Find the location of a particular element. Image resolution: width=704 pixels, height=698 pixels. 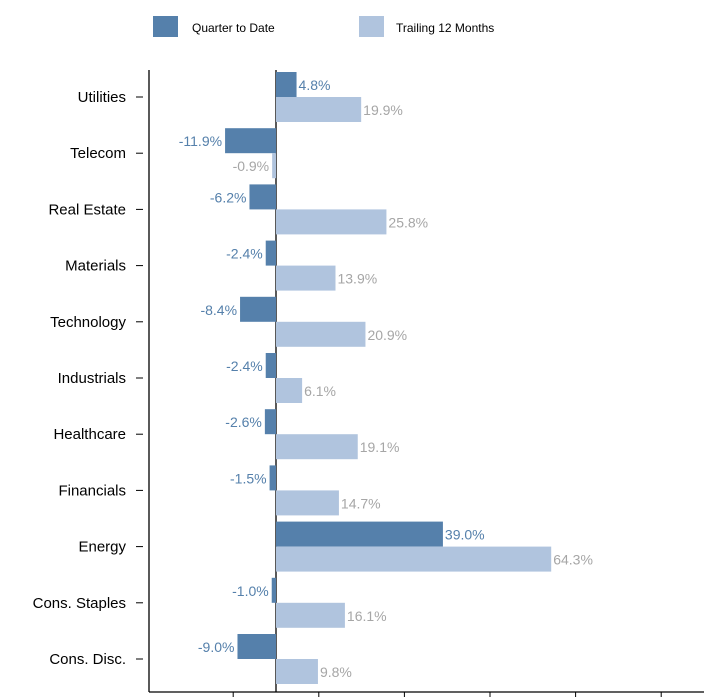

category-label-10: Cons. Disc. is located at coordinates (87, 659).